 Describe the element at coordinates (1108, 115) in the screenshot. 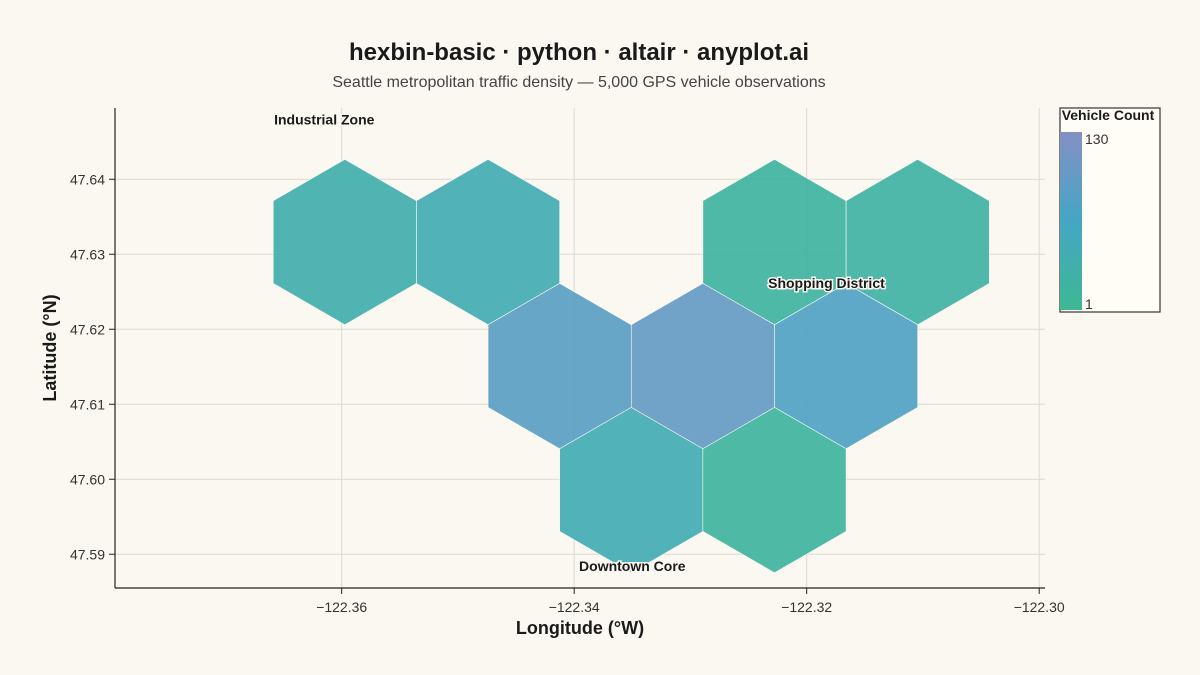

I see `legend-title: Vehicle Count` at that location.